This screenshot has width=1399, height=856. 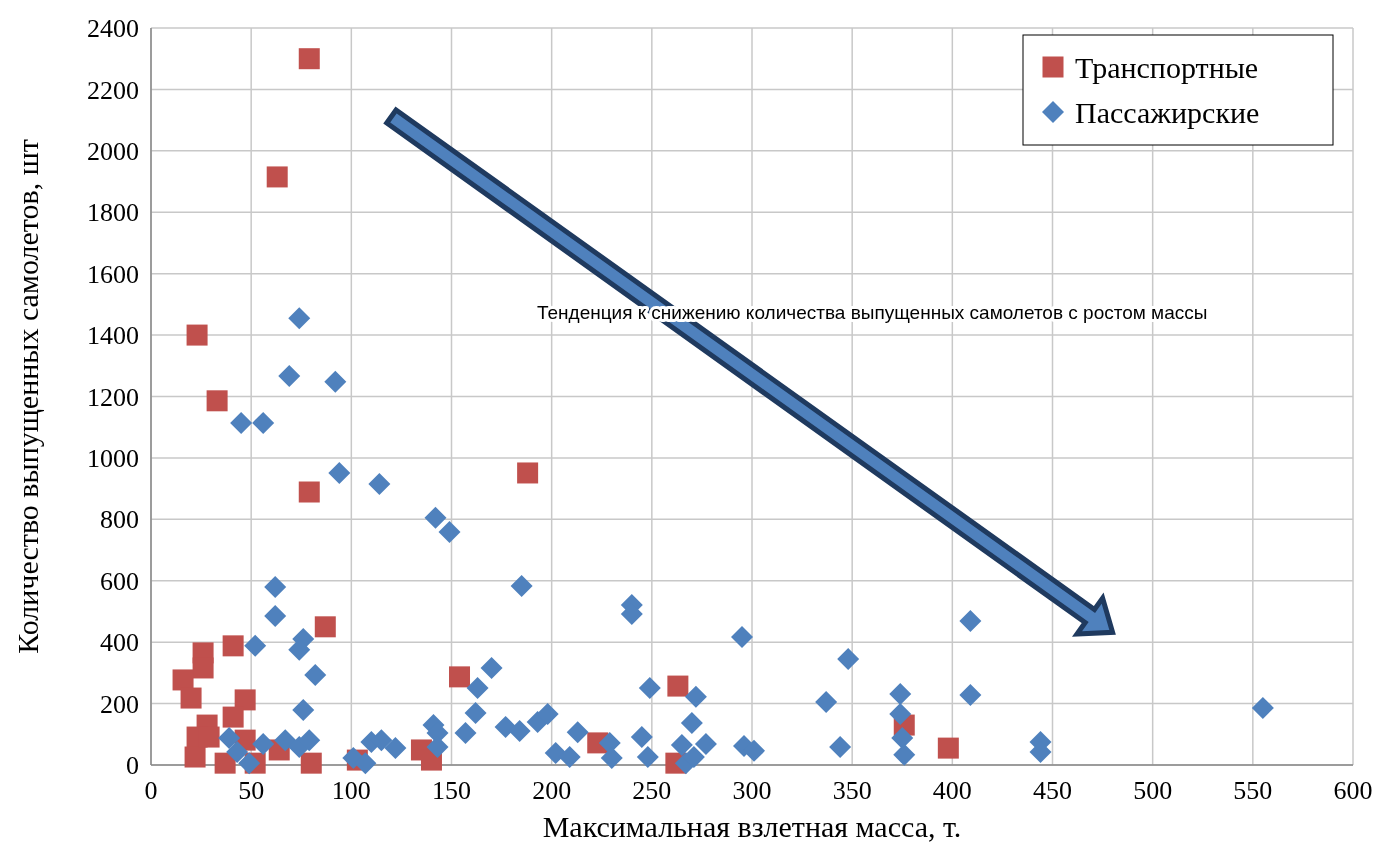 I want to click on y-tick-label: 2400, so click(x=113, y=29).